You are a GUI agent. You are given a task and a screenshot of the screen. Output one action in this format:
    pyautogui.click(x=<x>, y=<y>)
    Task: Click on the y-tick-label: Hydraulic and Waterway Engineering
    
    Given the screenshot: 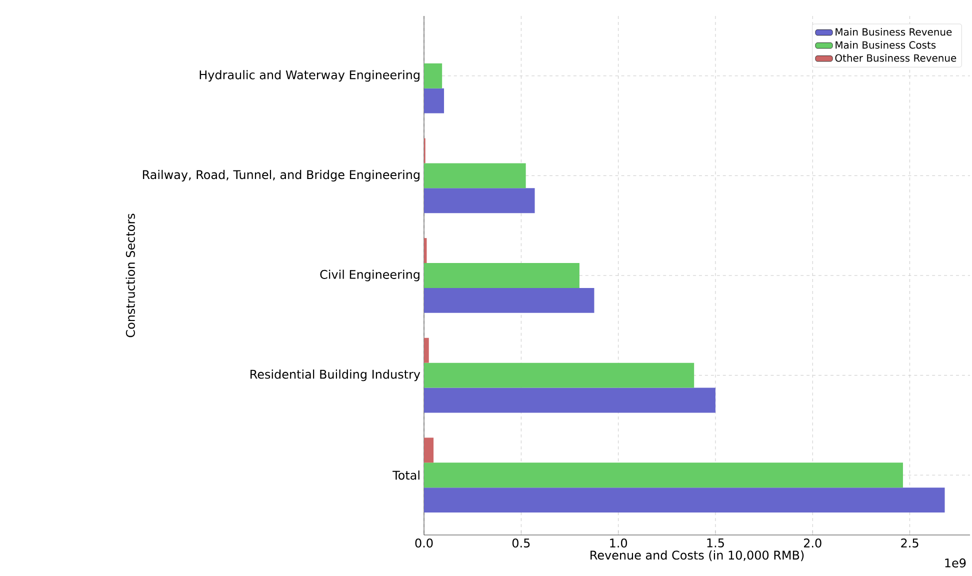 What is the action you would take?
    pyautogui.click(x=310, y=76)
    